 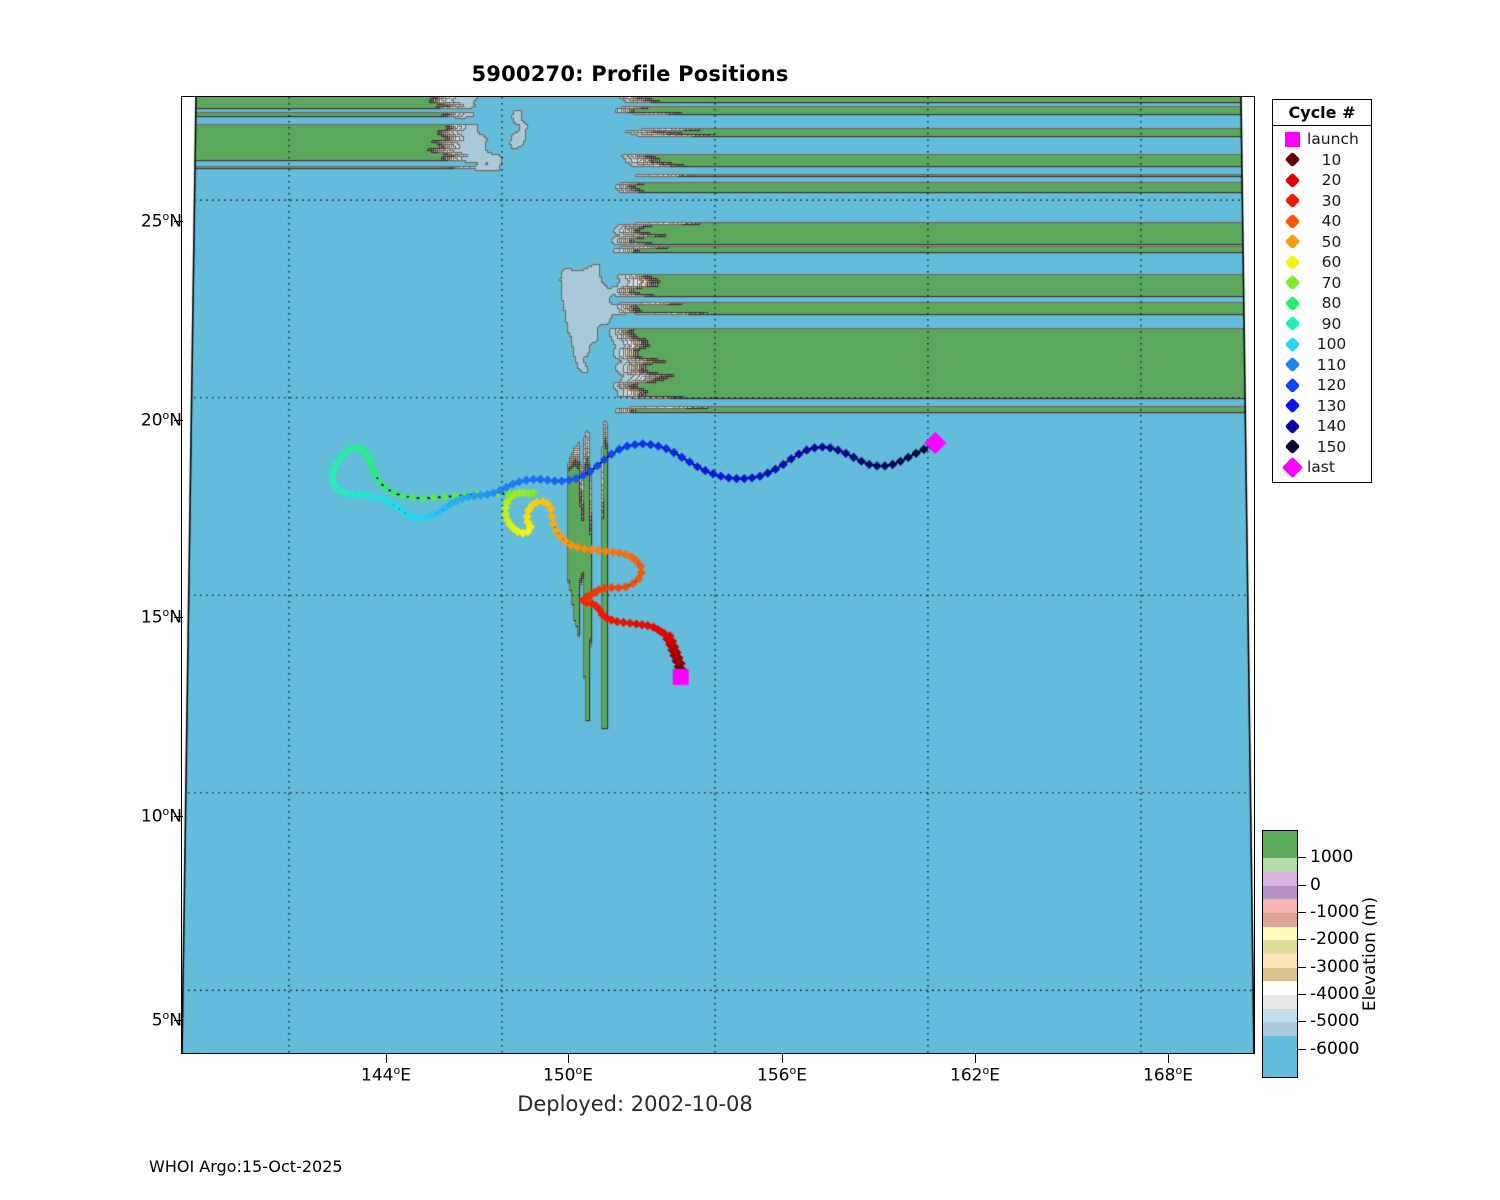 What do you see at coordinates (161, 221) in the screenshot?
I see `y-tick-label-25: 25oN` at bounding box center [161, 221].